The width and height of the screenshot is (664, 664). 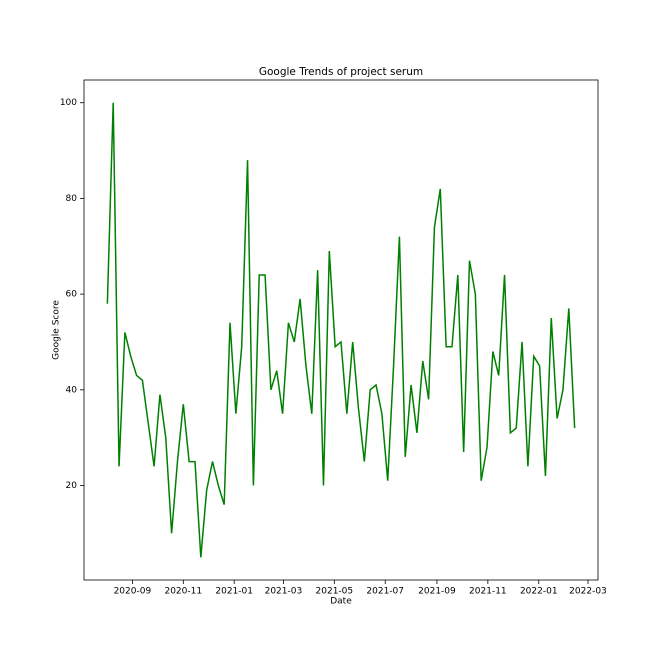 What do you see at coordinates (341, 72) in the screenshot?
I see `chart-title: Google Trends of project serum` at bounding box center [341, 72].